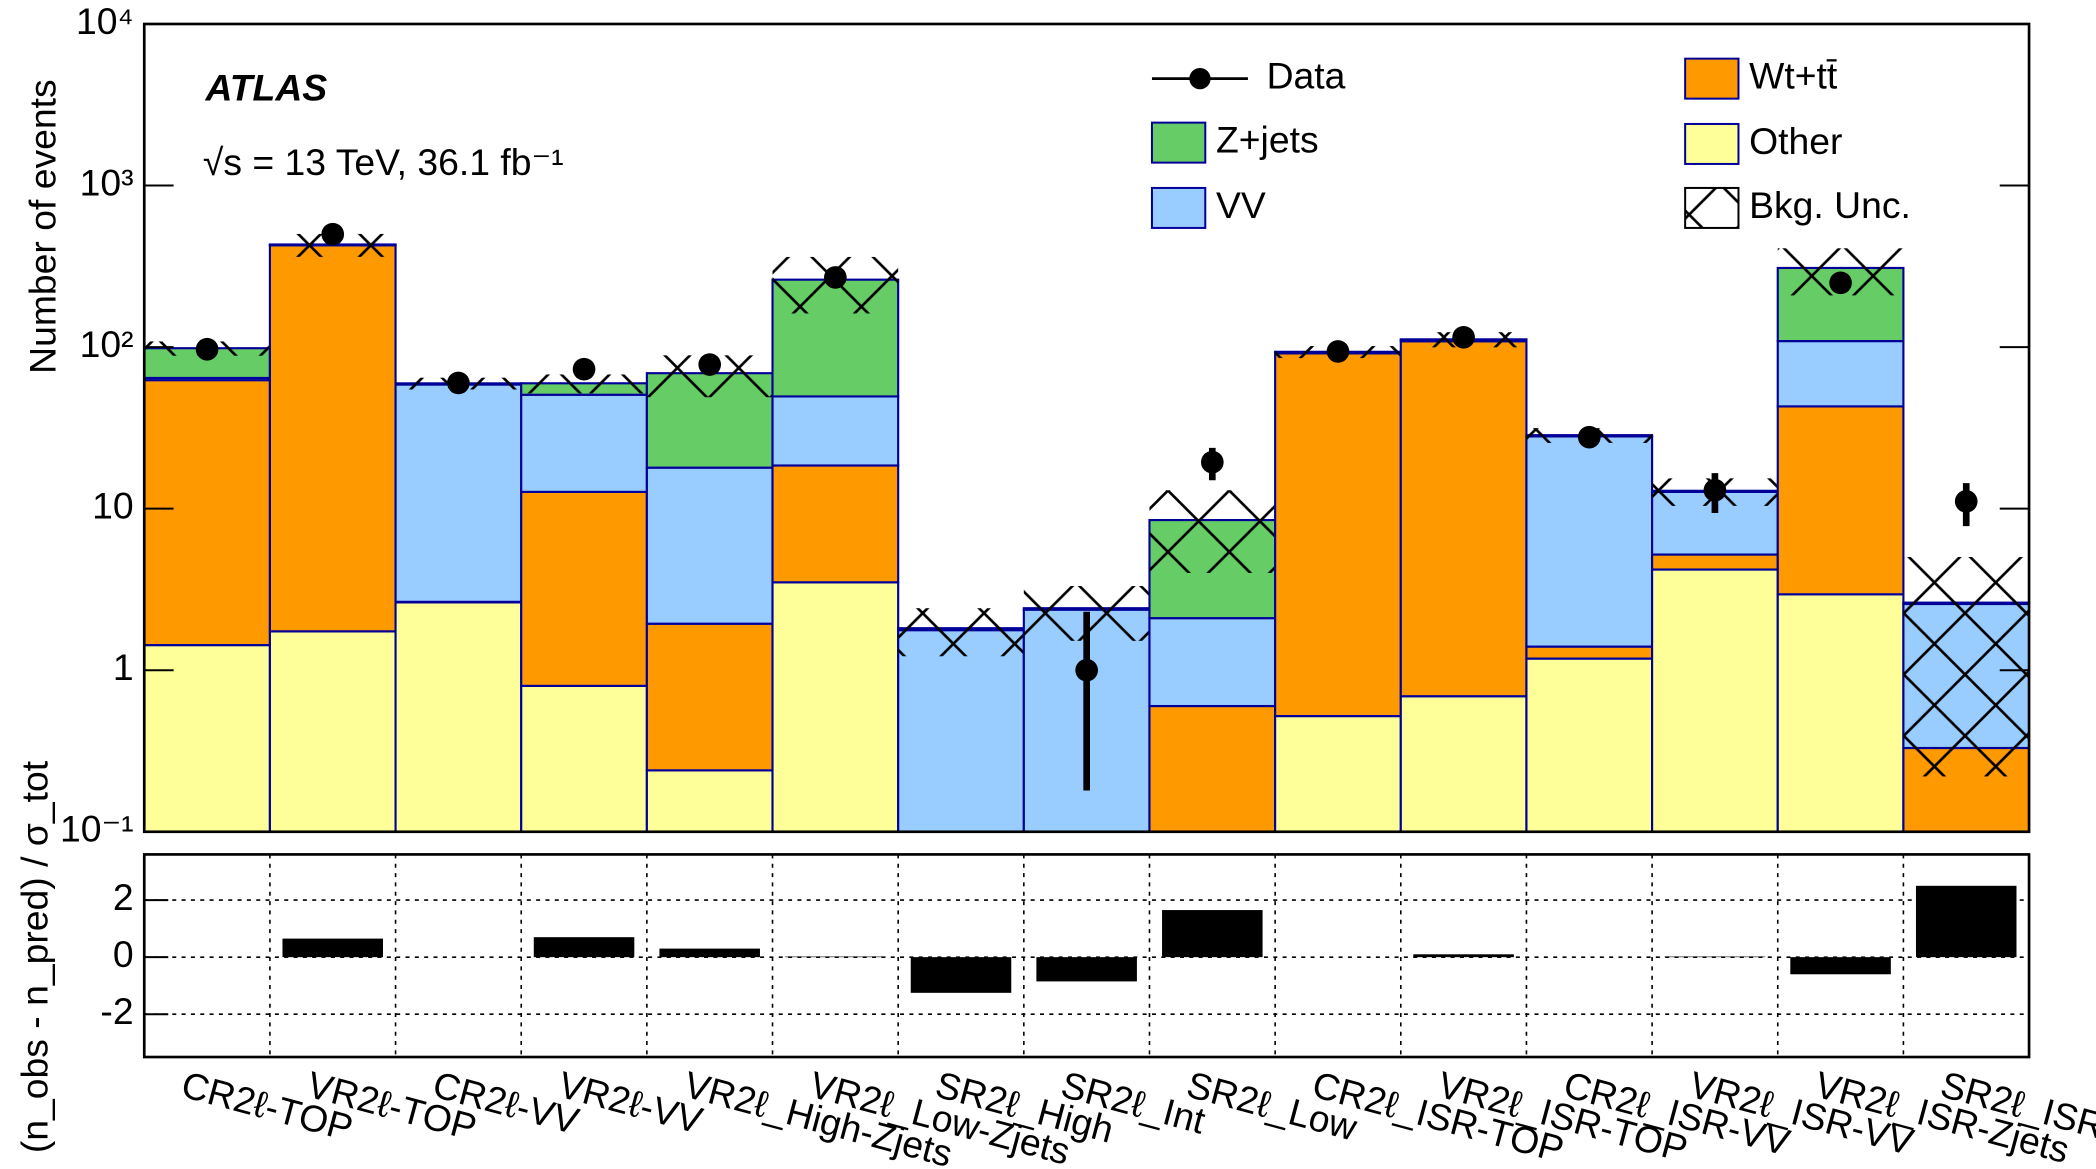 The height and width of the screenshot is (1169, 2096). Describe the element at coordinates (123, 897) in the screenshot. I see `y-tick-label: 2` at that location.